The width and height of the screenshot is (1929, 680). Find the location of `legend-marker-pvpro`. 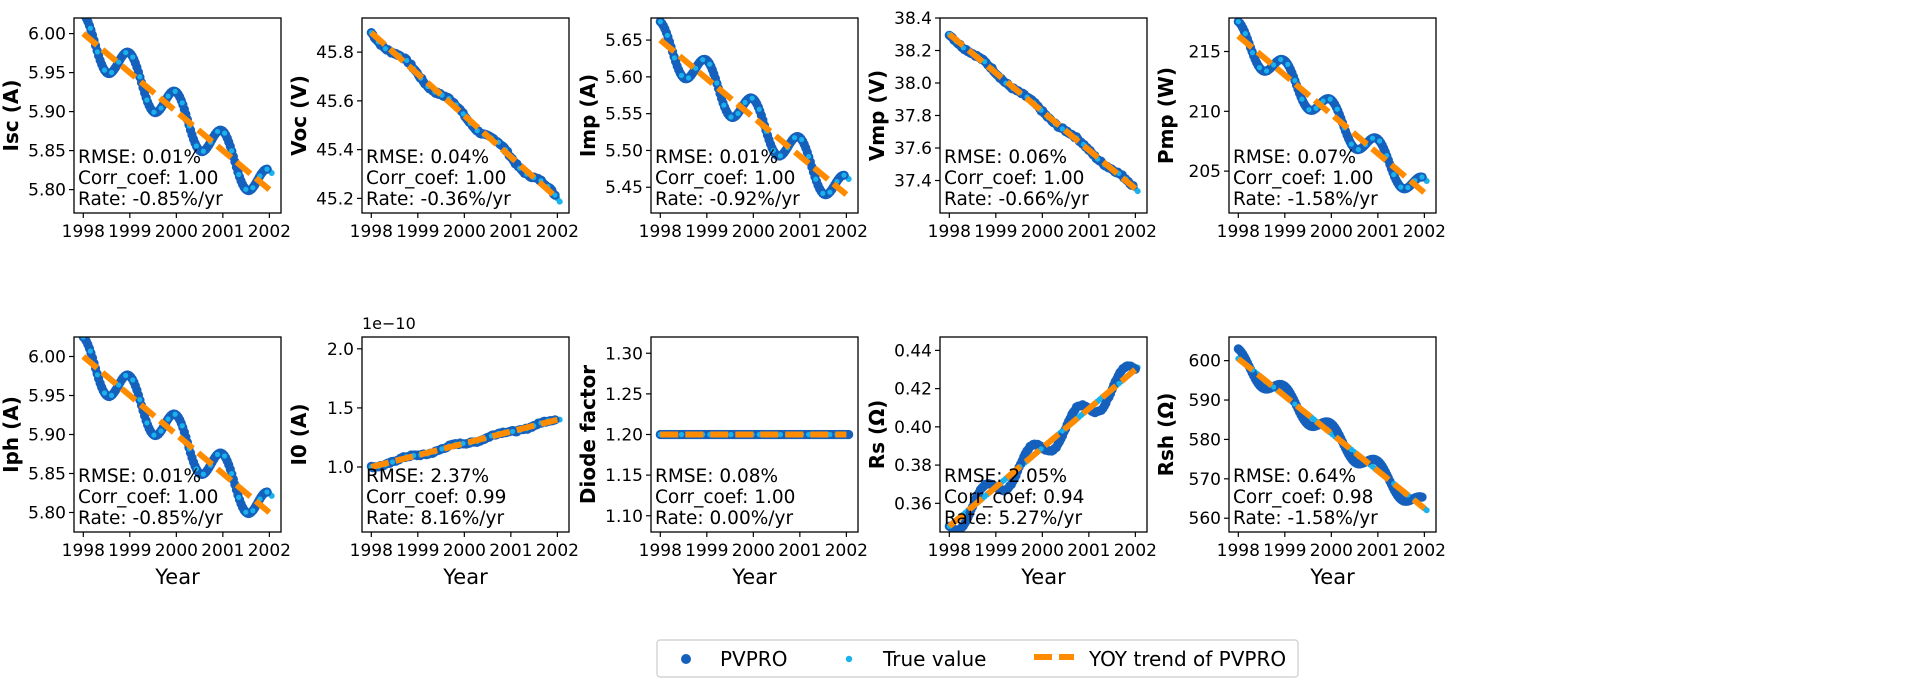

legend-marker-pvpro is located at coordinates (686, 659).